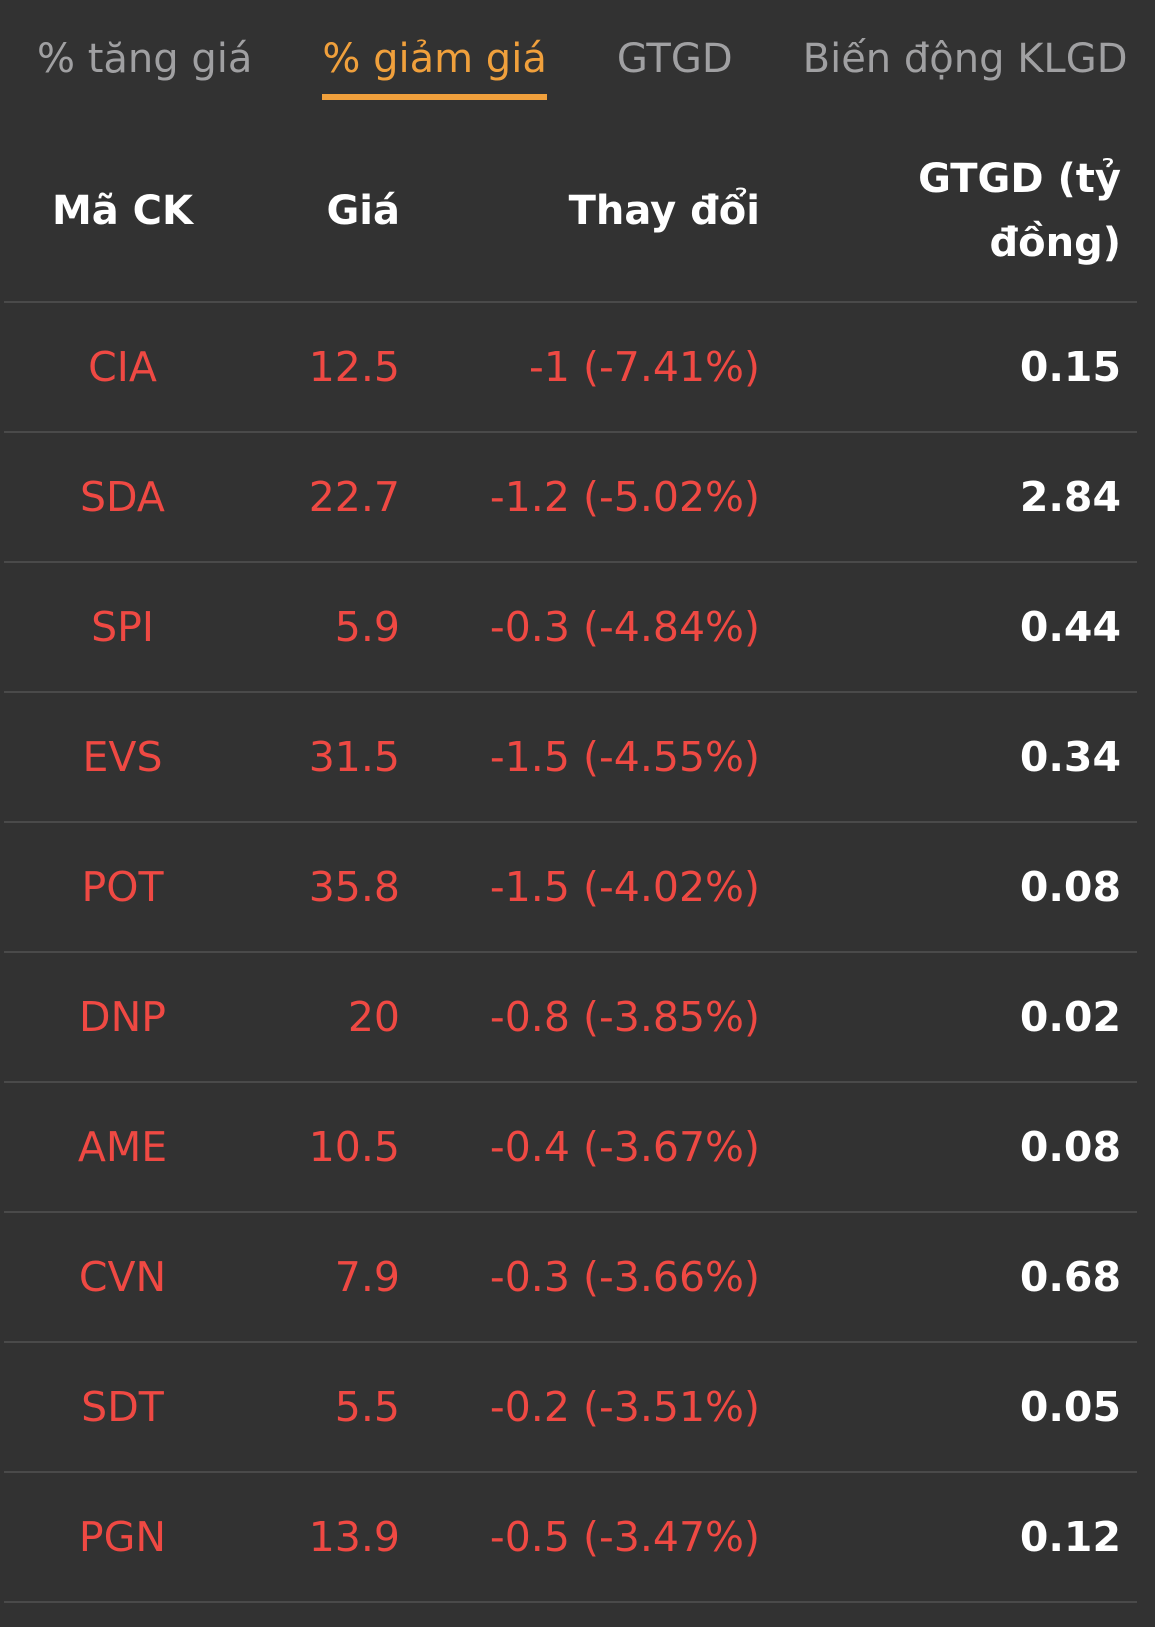 This screenshot has width=1155, height=1627. Describe the element at coordinates (122, 1147) in the screenshot. I see `stock-code: AME` at that location.